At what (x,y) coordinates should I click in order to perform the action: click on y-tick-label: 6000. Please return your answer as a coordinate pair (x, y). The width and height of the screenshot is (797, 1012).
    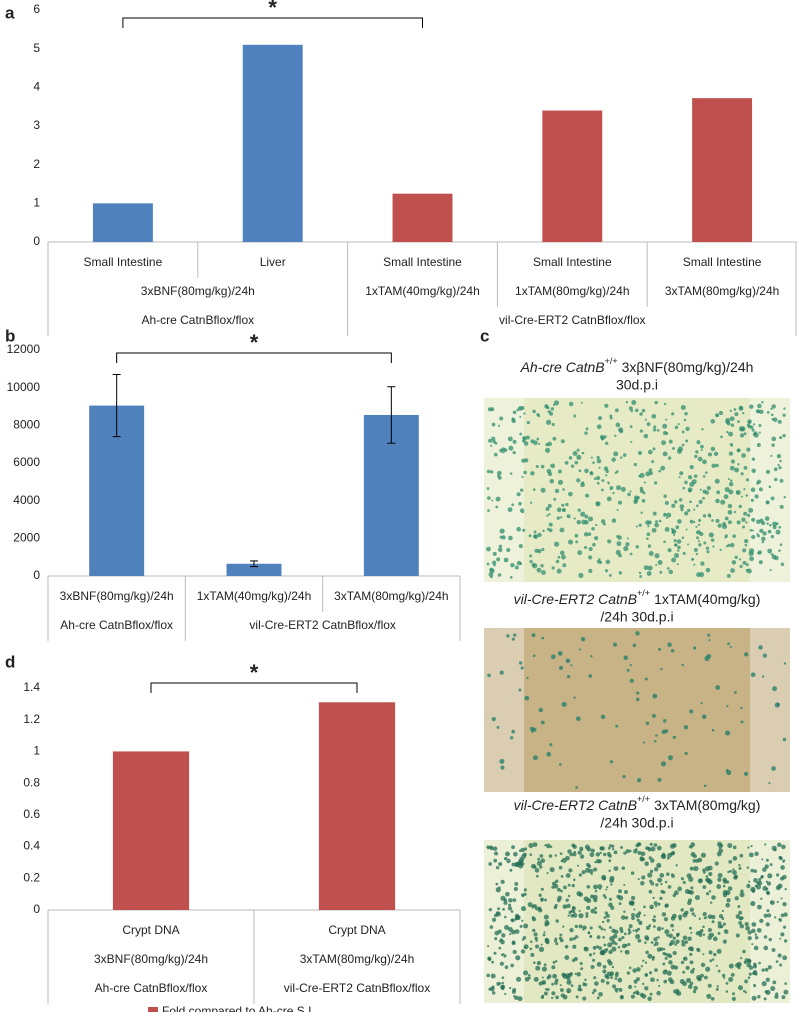
    Looking at the image, I should click on (26, 462).